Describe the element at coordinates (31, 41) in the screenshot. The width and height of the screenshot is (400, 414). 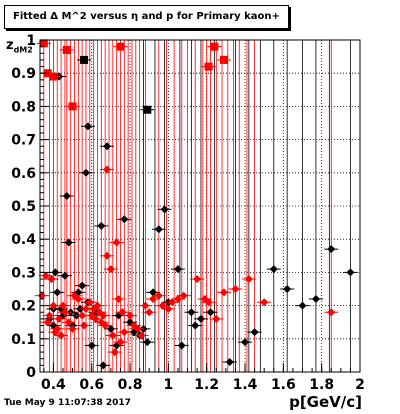
I see `y-tick-label: 1` at that location.